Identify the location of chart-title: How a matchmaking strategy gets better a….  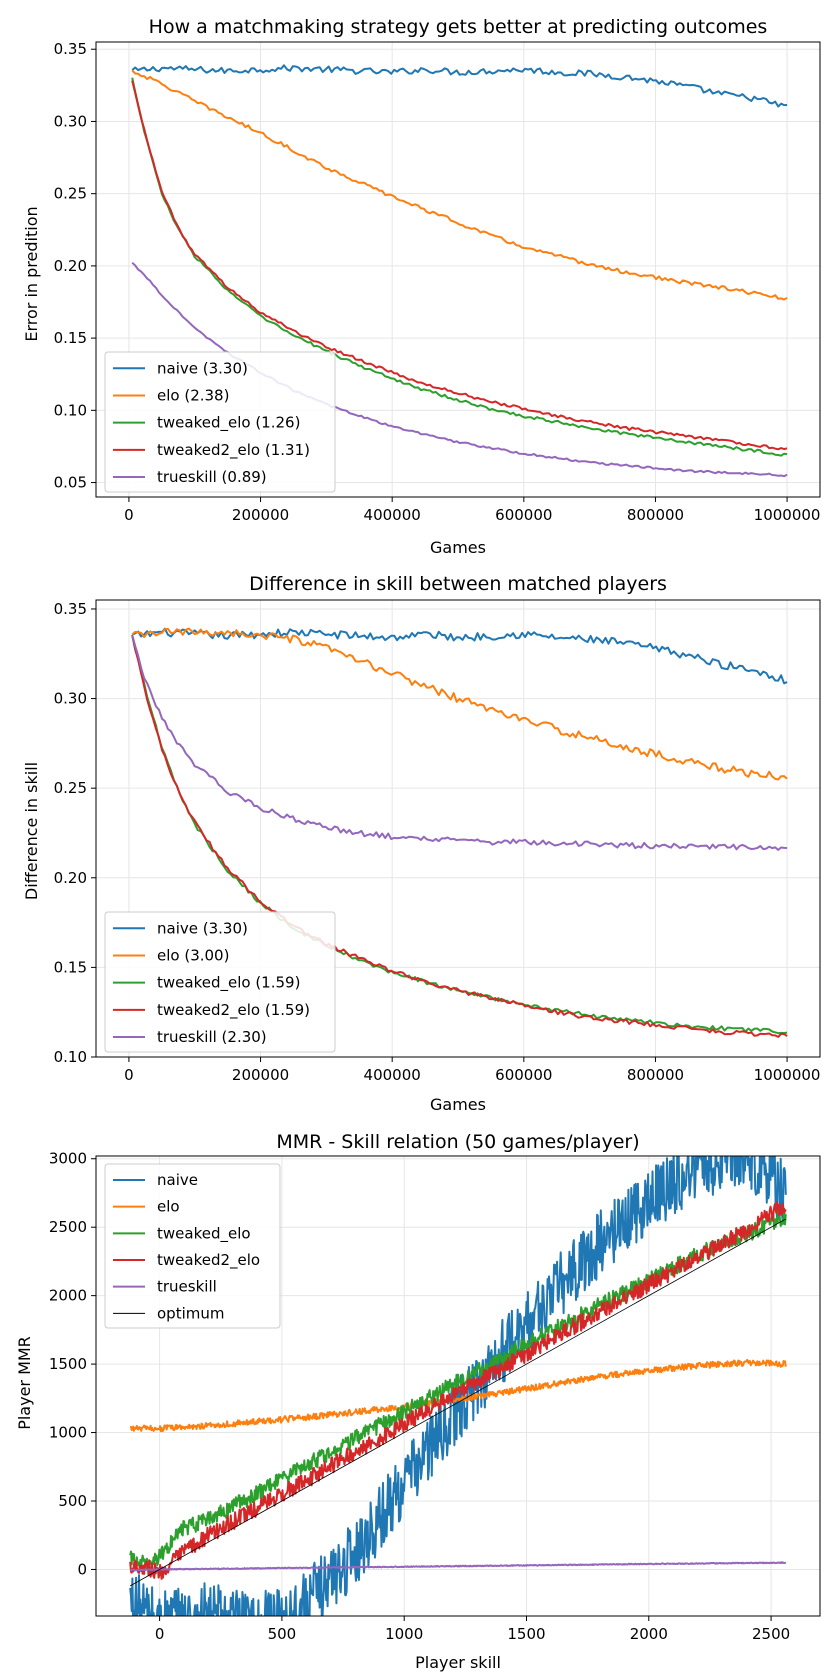
(458, 27).